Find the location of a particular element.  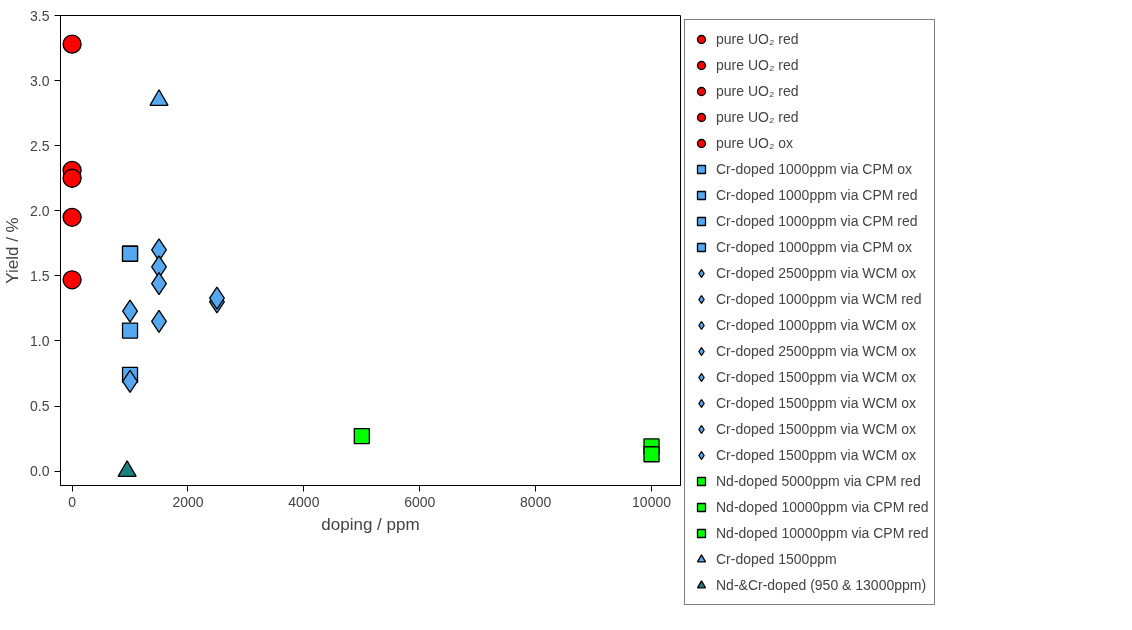

x-tick-label: 8000 is located at coordinates (536, 501).